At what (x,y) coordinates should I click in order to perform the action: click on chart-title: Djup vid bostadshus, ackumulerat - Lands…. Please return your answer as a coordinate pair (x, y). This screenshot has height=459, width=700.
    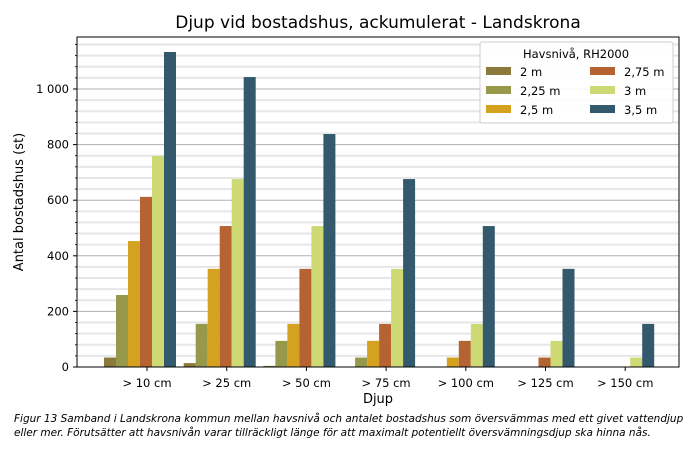
    Looking at the image, I should click on (378, 23).